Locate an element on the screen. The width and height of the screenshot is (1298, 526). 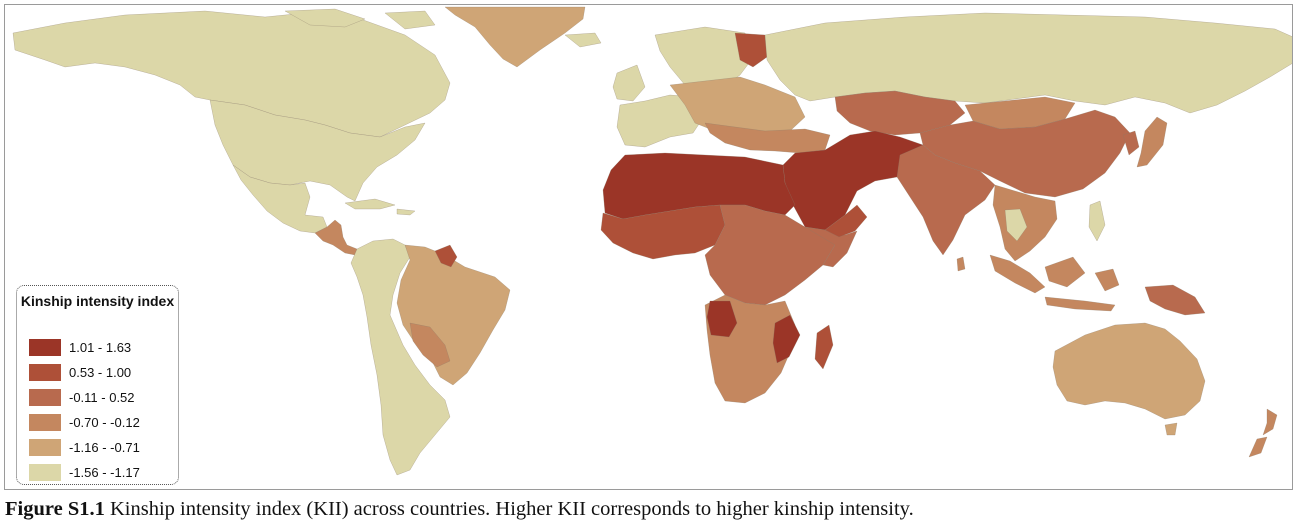
region-greenland is located at coordinates (515, 37).